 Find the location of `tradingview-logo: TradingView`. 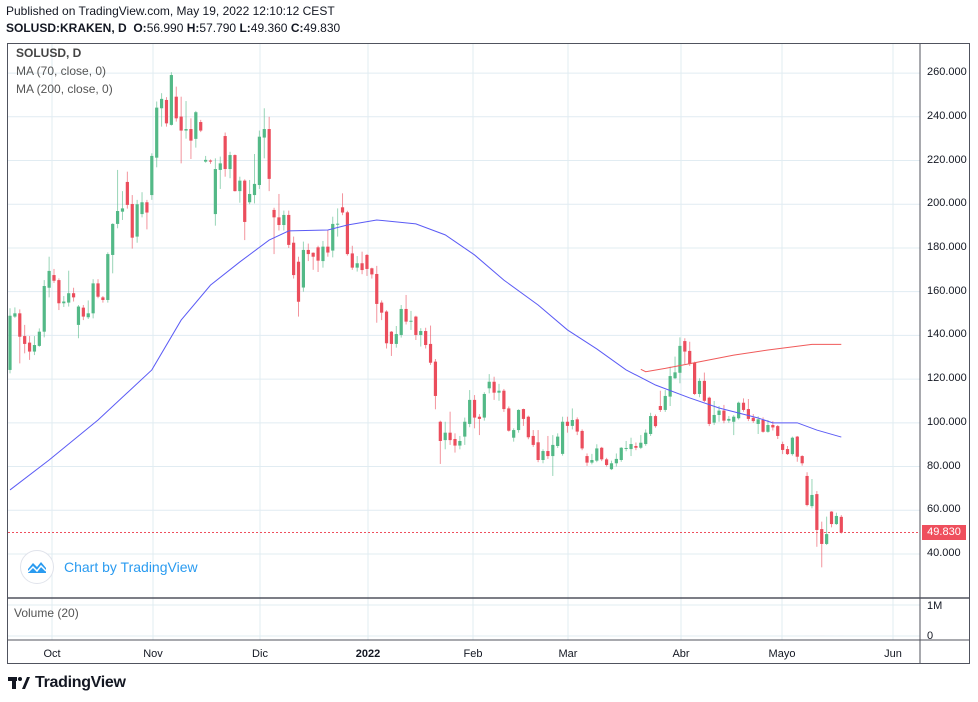

tradingview-logo: TradingView is located at coordinates (67, 683).